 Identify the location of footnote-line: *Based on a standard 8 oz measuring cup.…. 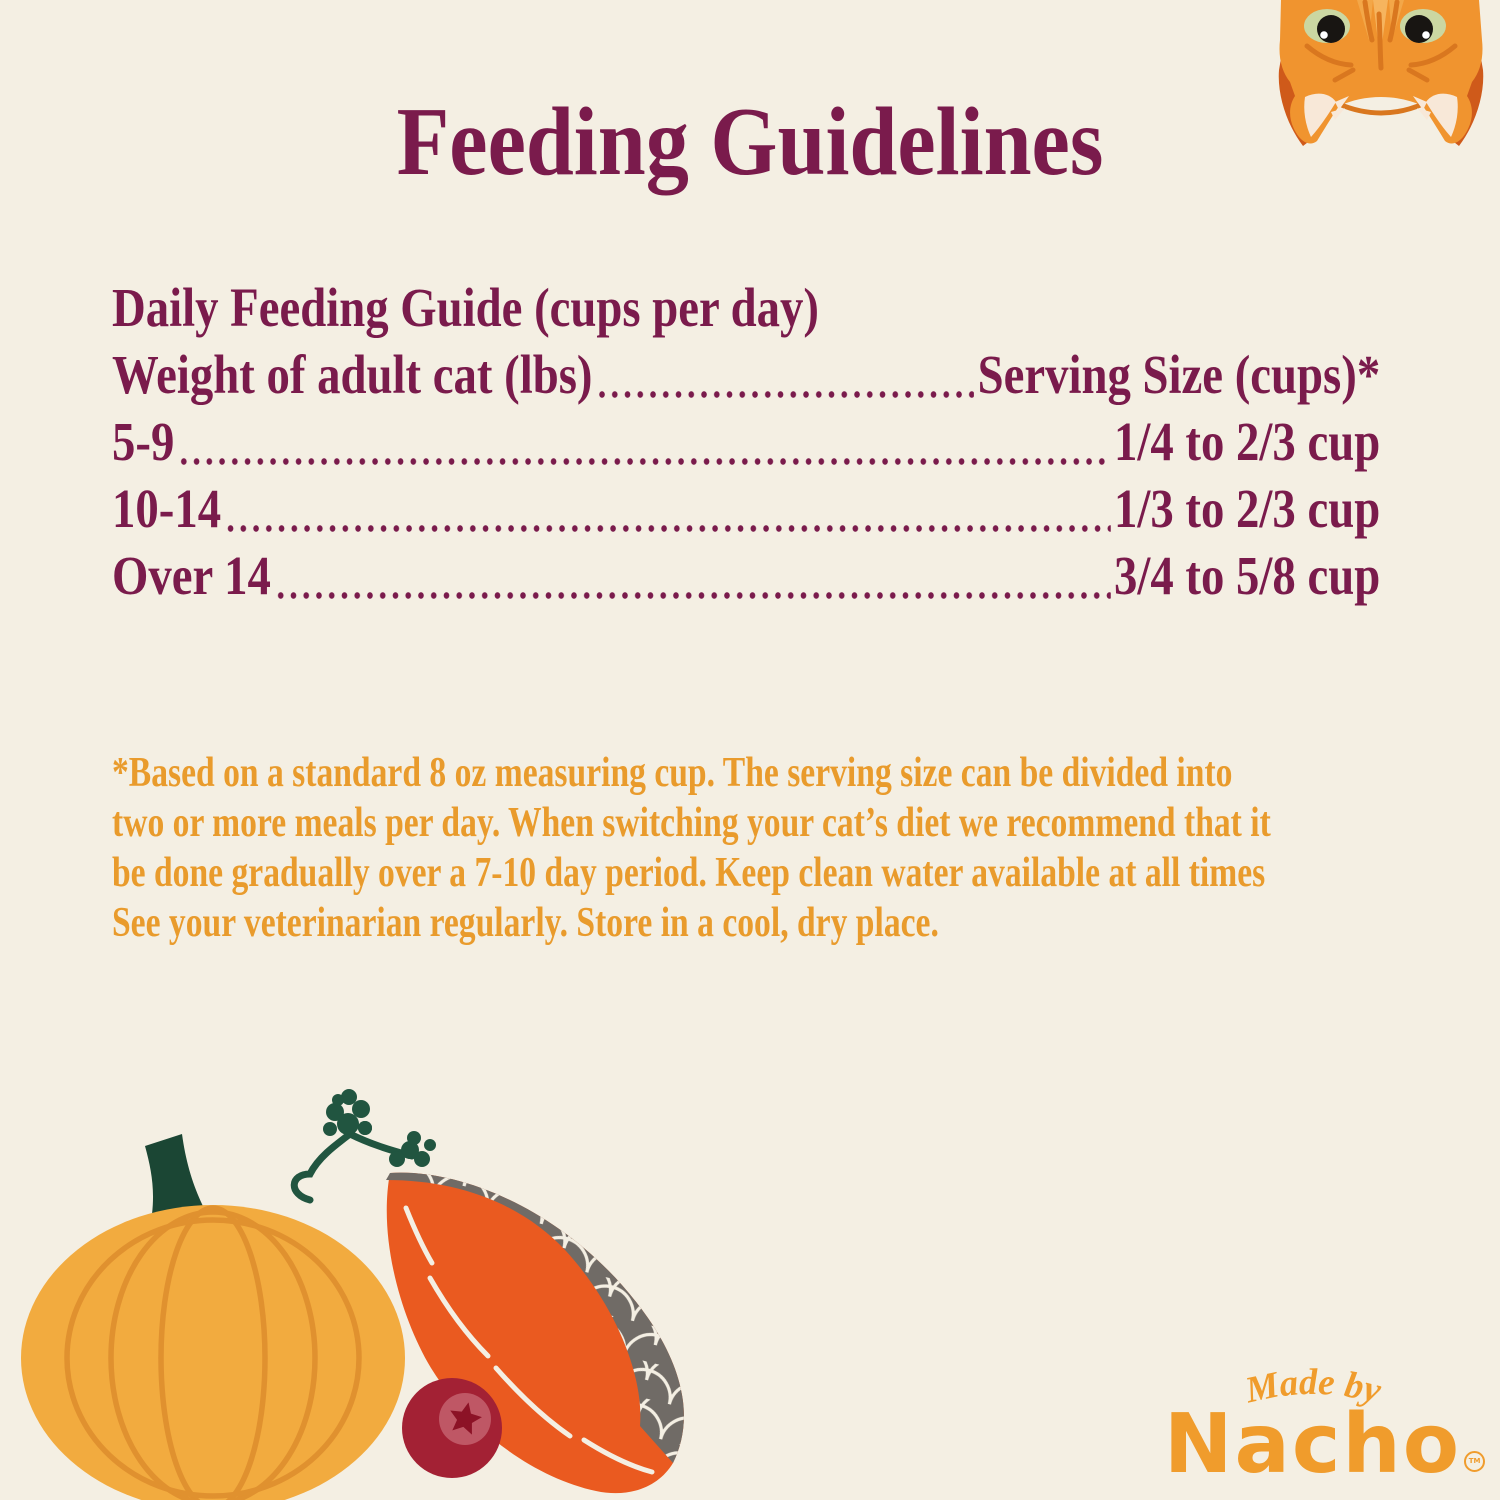
(672, 773).